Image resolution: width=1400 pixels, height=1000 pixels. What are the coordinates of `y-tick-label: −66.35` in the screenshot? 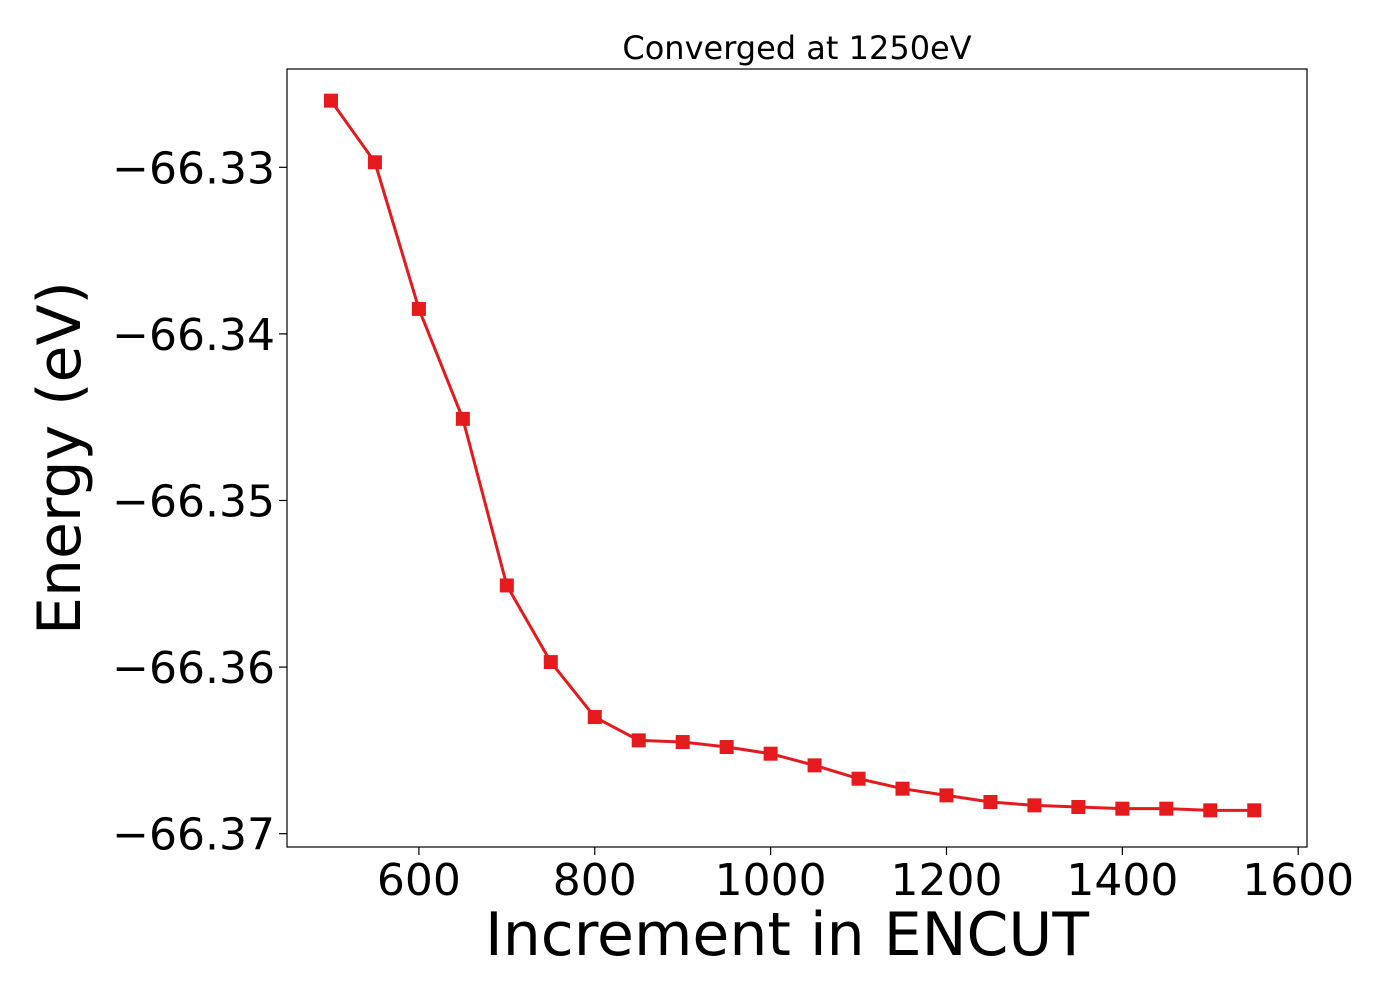 It's located at (193, 501).